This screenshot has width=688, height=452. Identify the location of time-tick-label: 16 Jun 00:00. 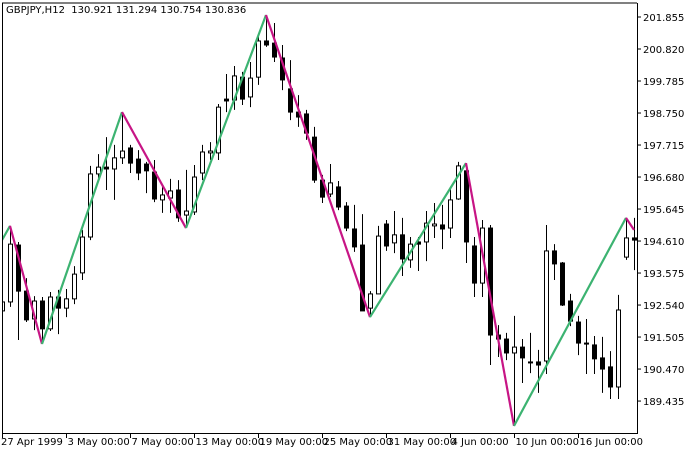
(612, 442).